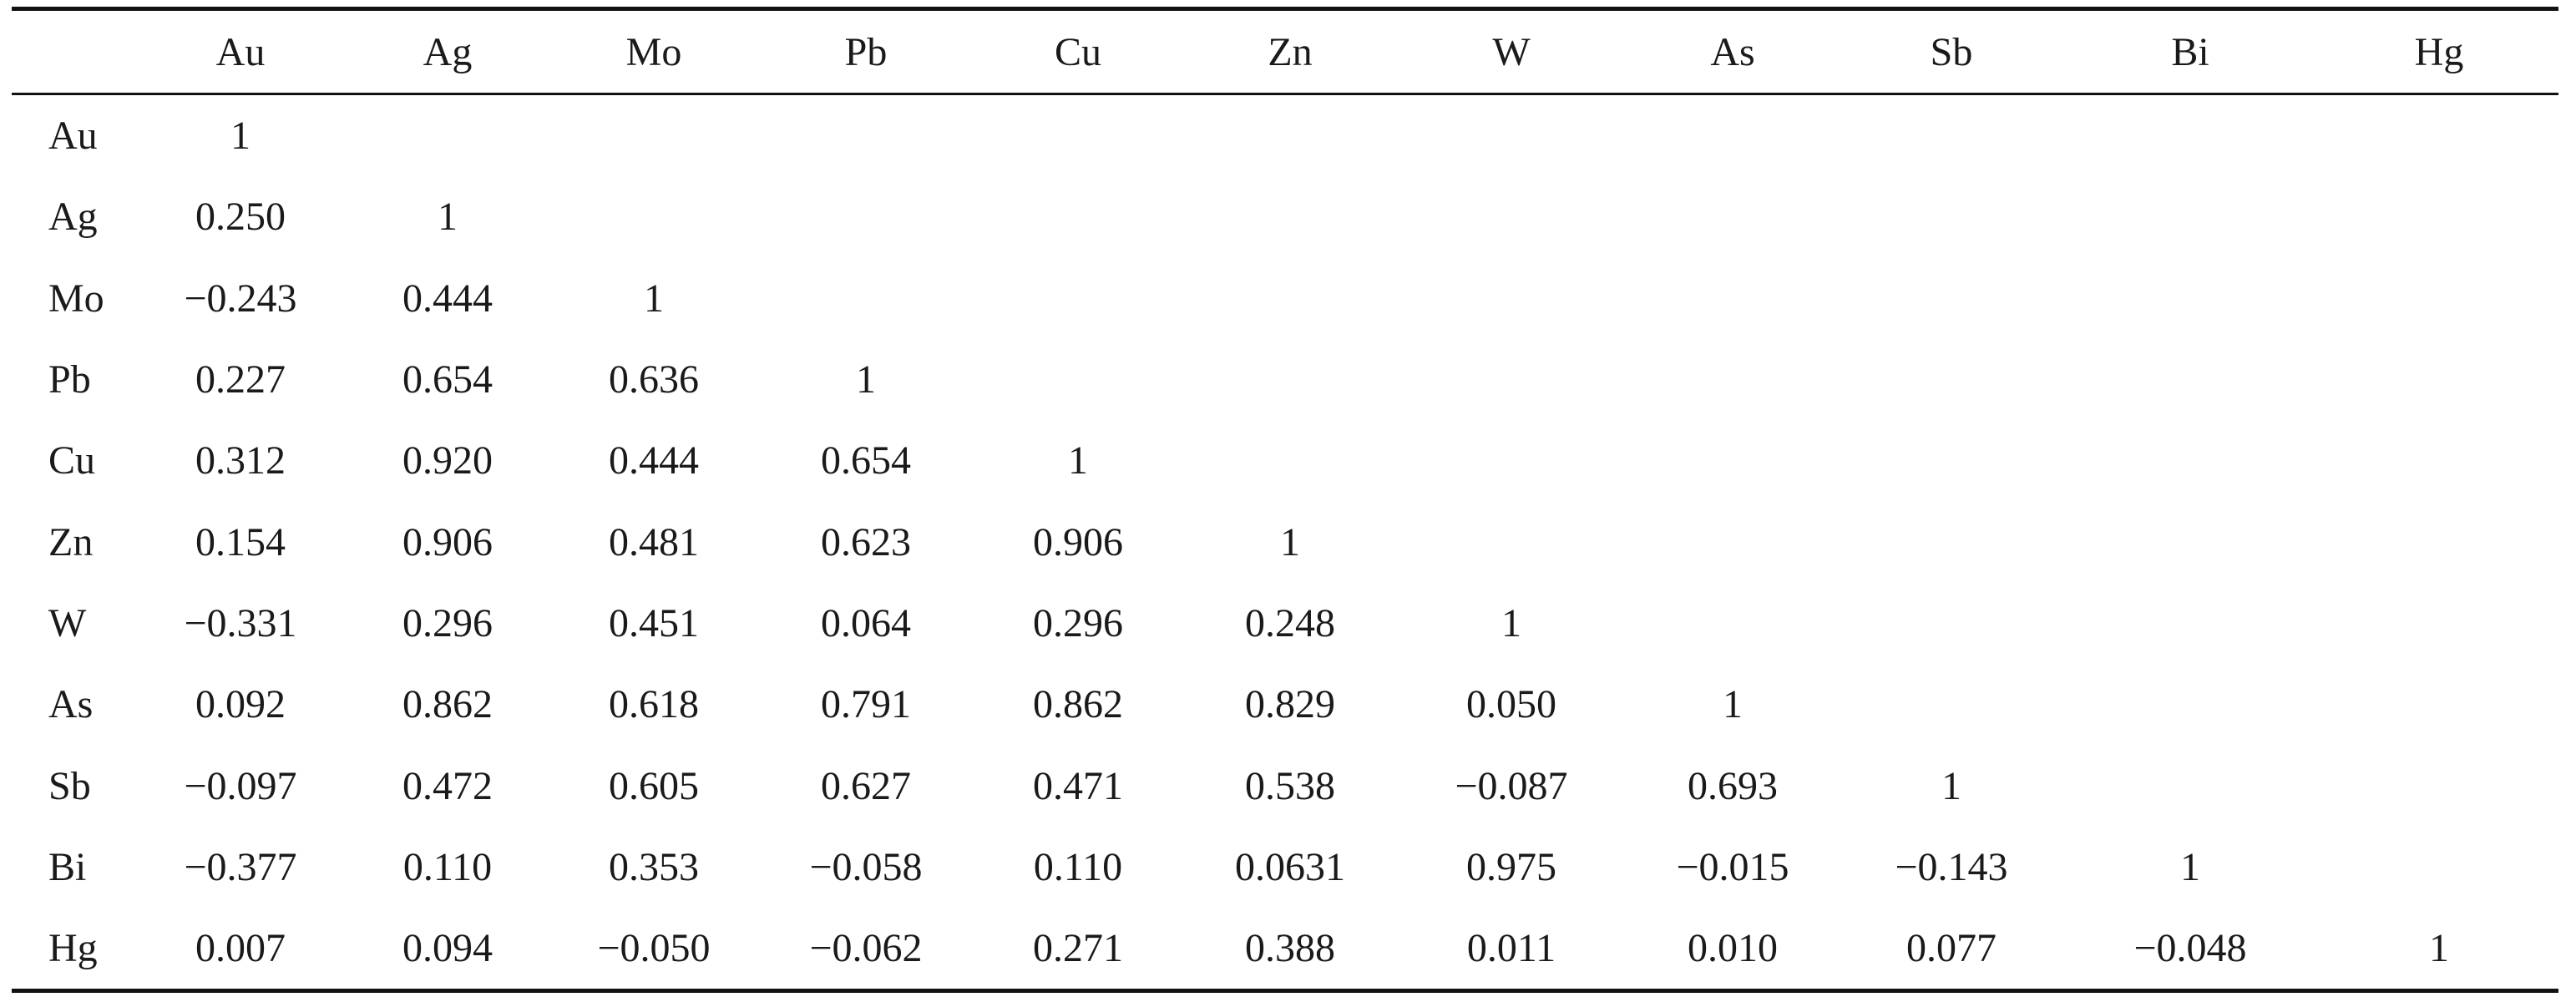  I want to click on table-row-cu: Cu 0.312 0.920 0.444 0.654 1, so click(1285, 461).